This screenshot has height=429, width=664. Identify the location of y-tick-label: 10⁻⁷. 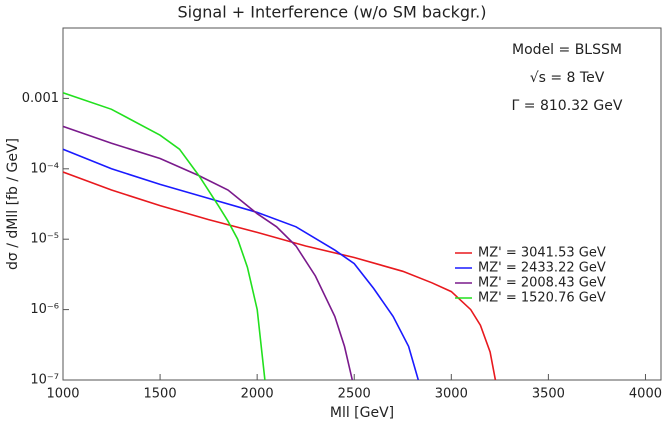
(44, 380).